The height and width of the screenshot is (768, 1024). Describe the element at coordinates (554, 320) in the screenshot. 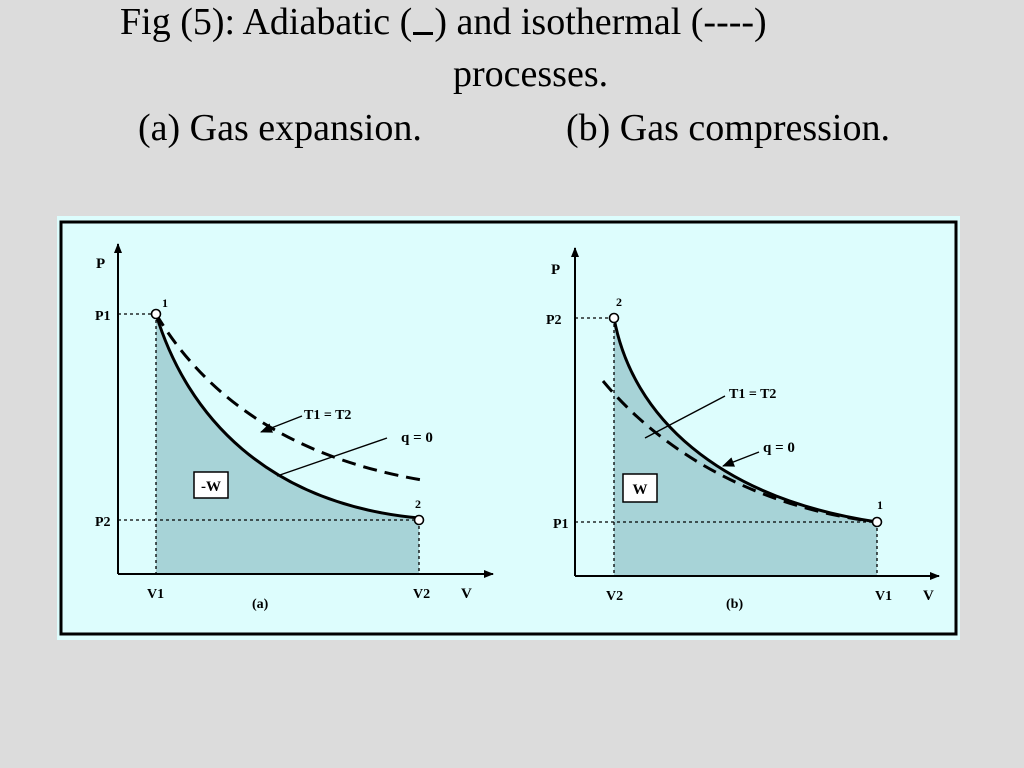

I see `label-p-high-b: P2` at that location.